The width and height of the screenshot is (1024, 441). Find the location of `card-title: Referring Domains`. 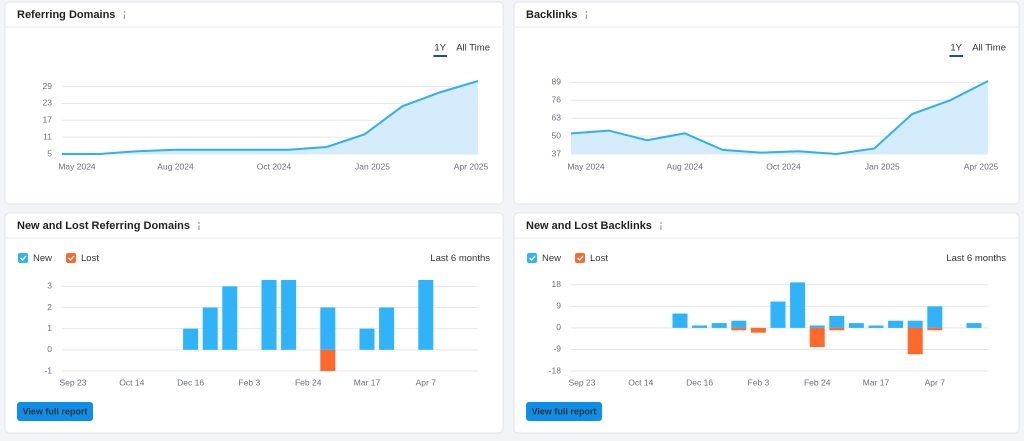

card-title: Referring Domains is located at coordinates (66, 15).